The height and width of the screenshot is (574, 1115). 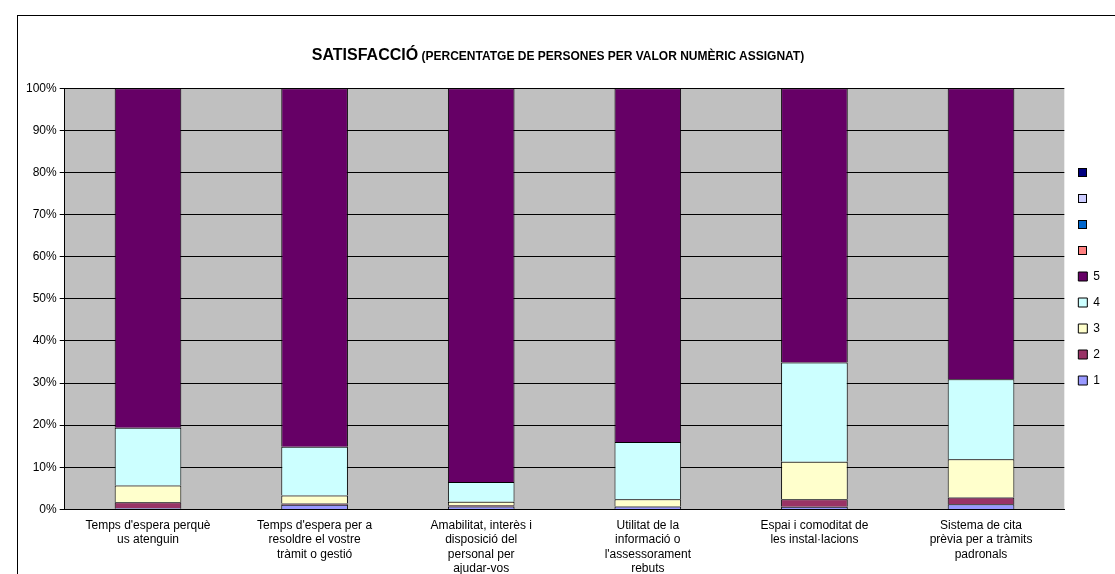 What do you see at coordinates (41, 87) in the screenshot?
I see `y-tick-label: 100%` at bounding box center [41, 87].